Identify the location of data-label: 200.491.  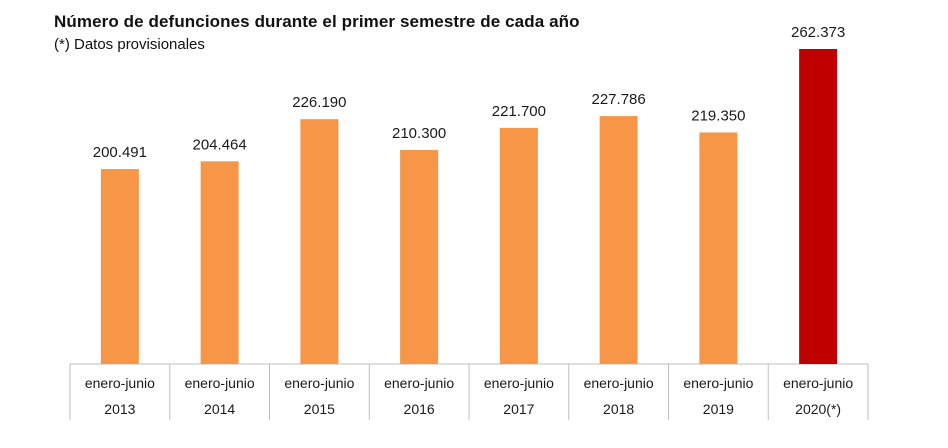
(120, 152).